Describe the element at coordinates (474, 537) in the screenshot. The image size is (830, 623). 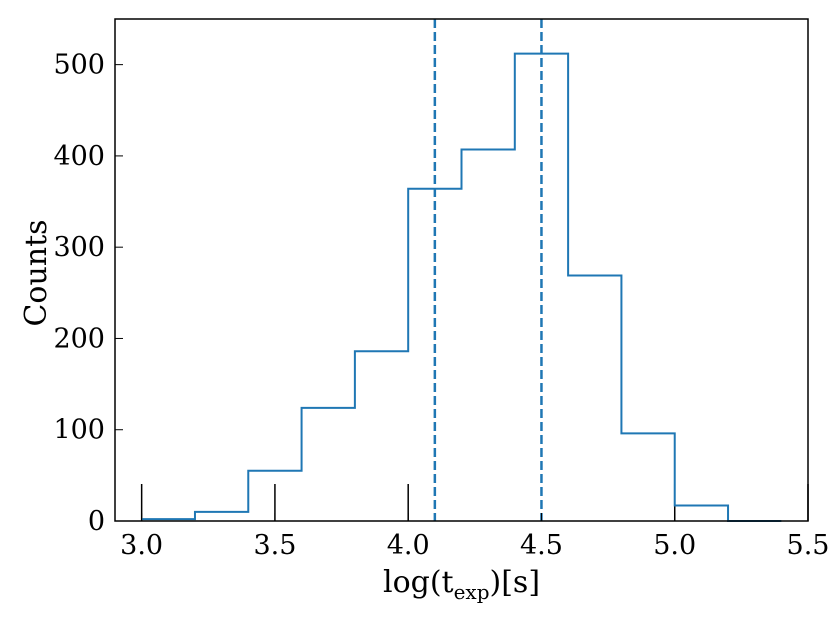
I see `x-axis-ticks: 3.0 3.5 4.0 4.5 5.0 5.5` at that location.